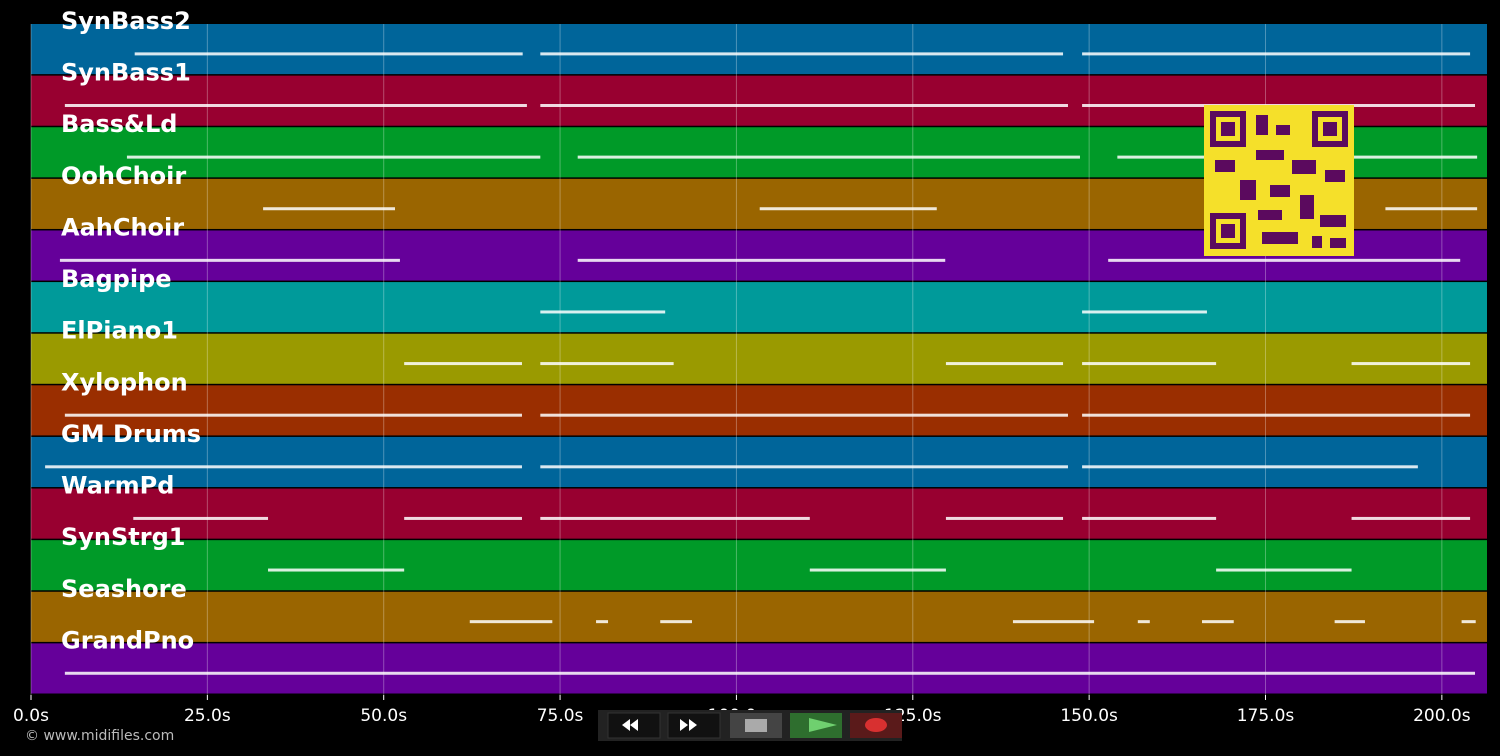 This screenshot has height=756, width=1500. I want to click on credit: © www.midifiles.com, so click(99, 736).